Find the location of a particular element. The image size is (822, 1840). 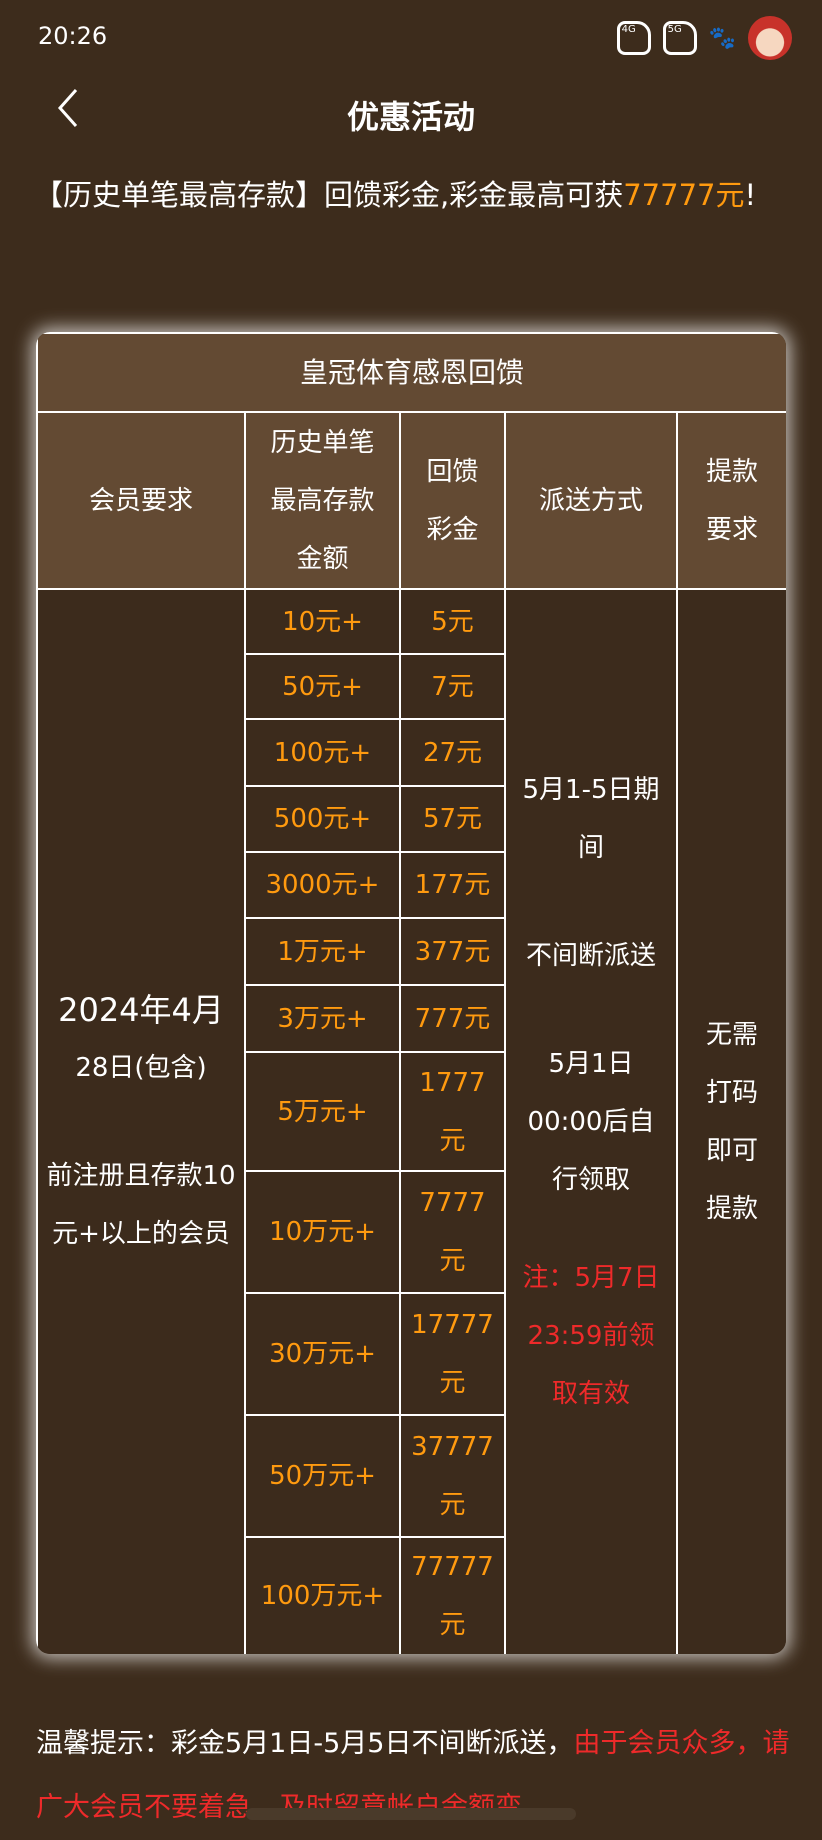

deposit-cell: 30万元+ is located at coordinates (322, 1354).